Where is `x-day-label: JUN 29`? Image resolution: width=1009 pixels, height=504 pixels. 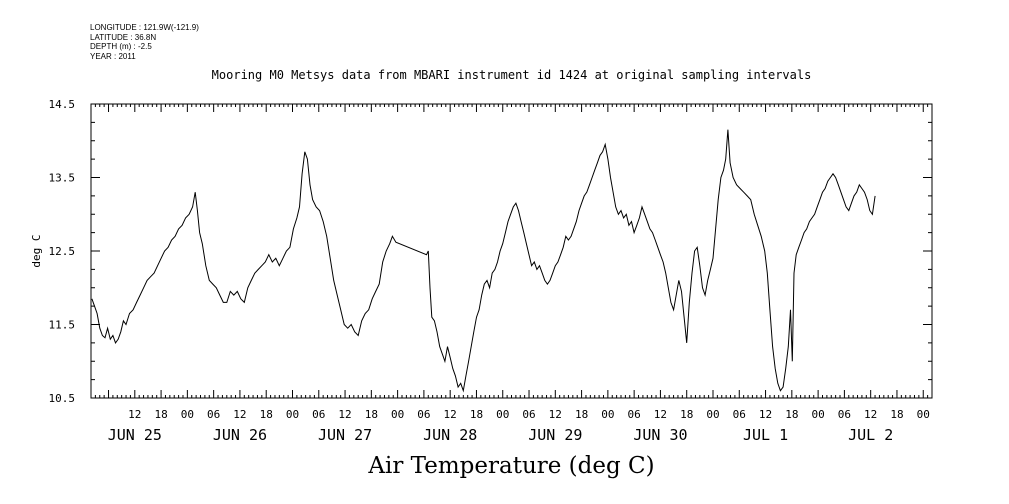
x-day-label: JUN 29 is located at coordinates (555, 435).